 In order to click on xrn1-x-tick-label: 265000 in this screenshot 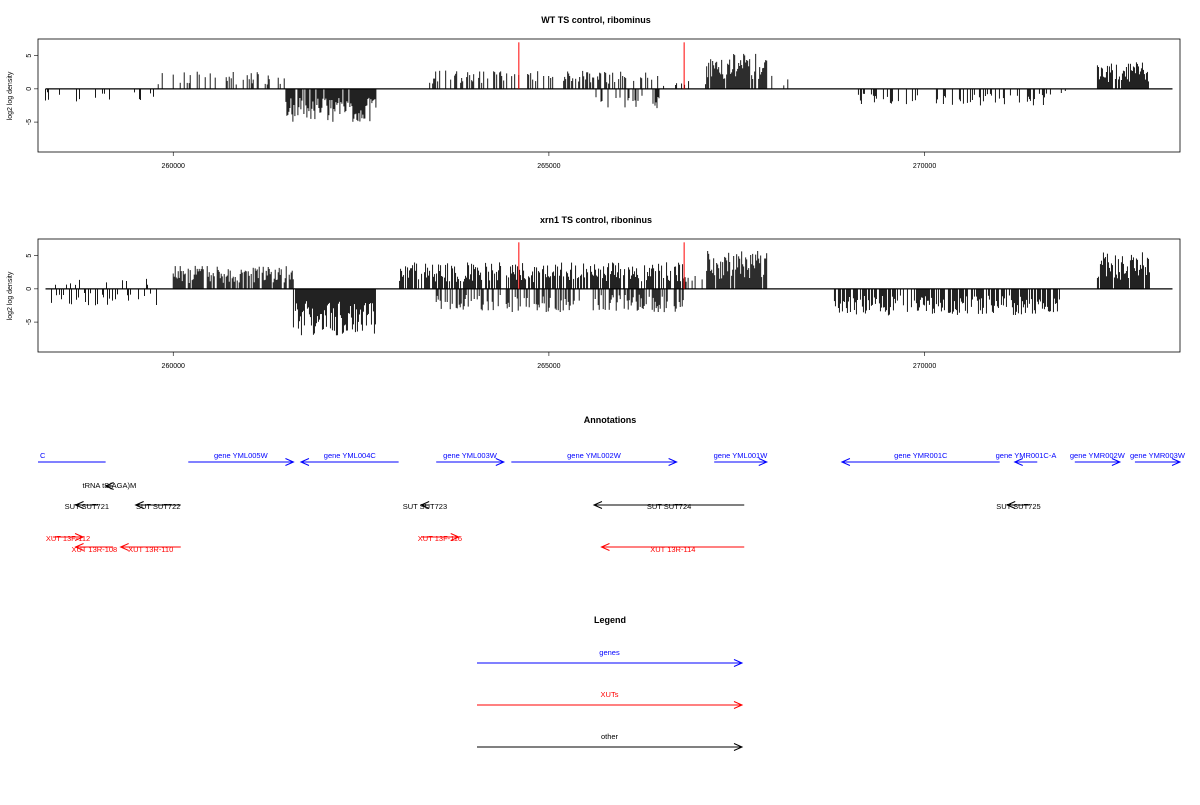, I will do `click(548, 366)`.